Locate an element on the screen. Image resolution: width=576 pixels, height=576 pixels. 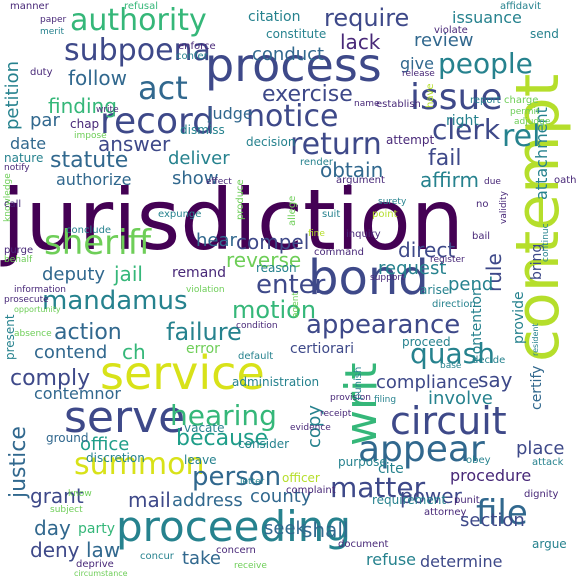
word-appearance: appearance is located at coordinates (383, 325).